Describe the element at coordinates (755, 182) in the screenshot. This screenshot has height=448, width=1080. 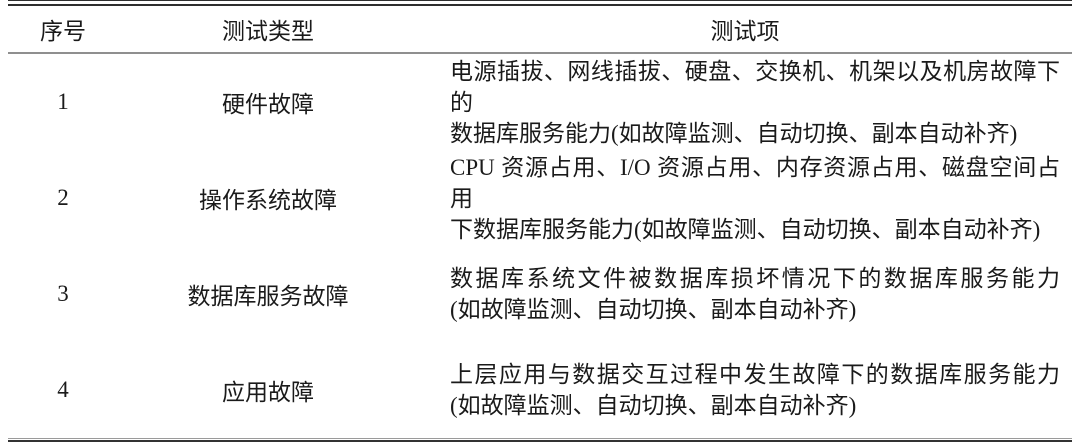
I see `item-line: CPU 资源占用、I/O 资源占用、内存资源占用、磁盘空间占用` at that location.